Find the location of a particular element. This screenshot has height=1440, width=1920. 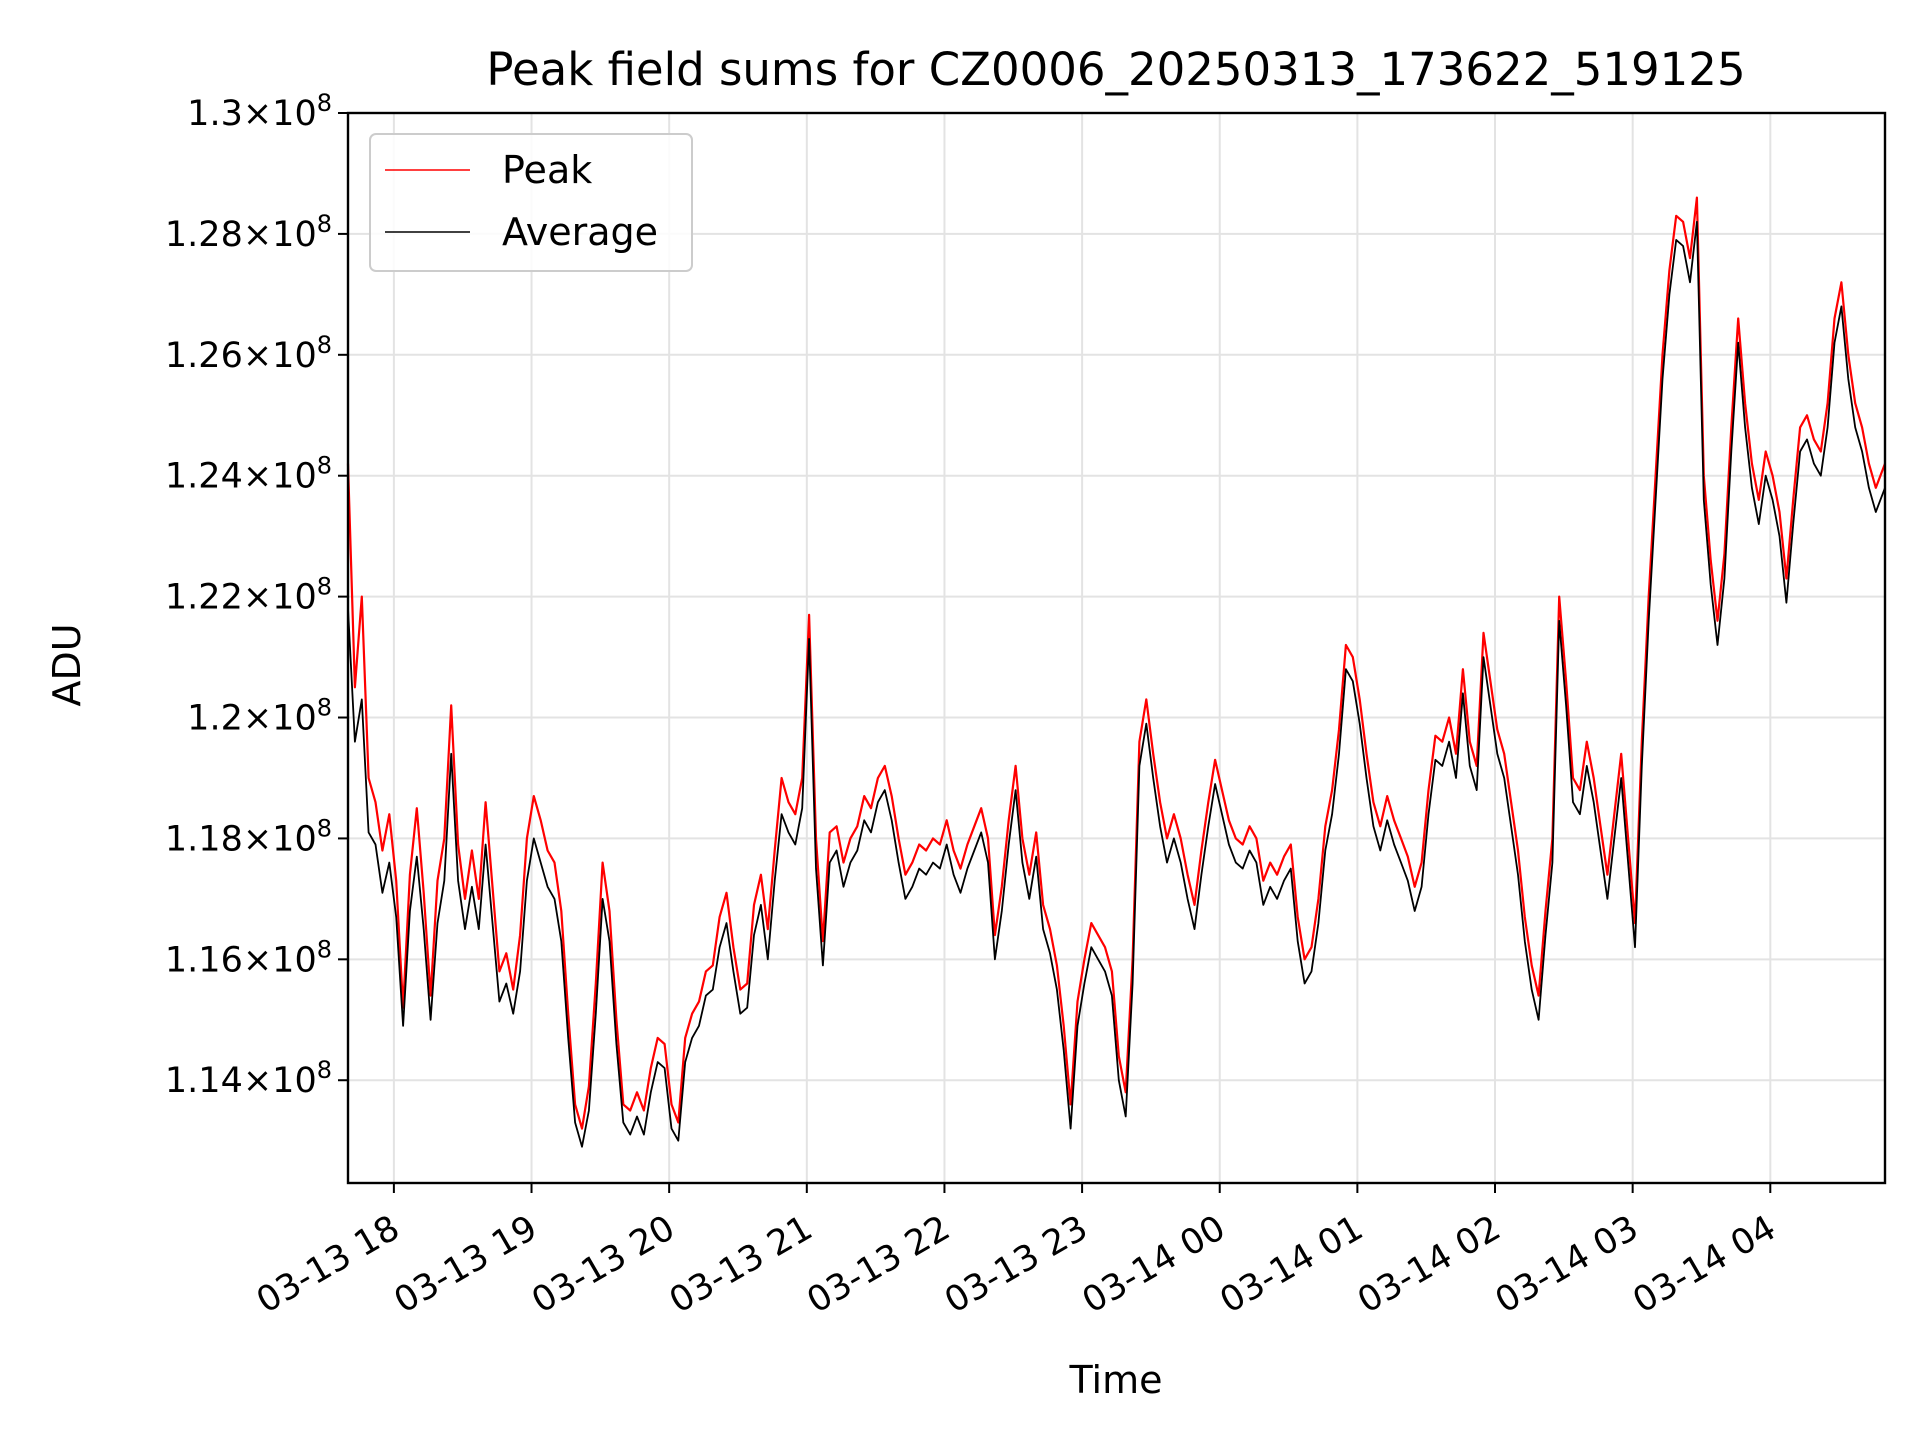

y-tick-mantissa: 1.26 is located at coordinates (204, 356).